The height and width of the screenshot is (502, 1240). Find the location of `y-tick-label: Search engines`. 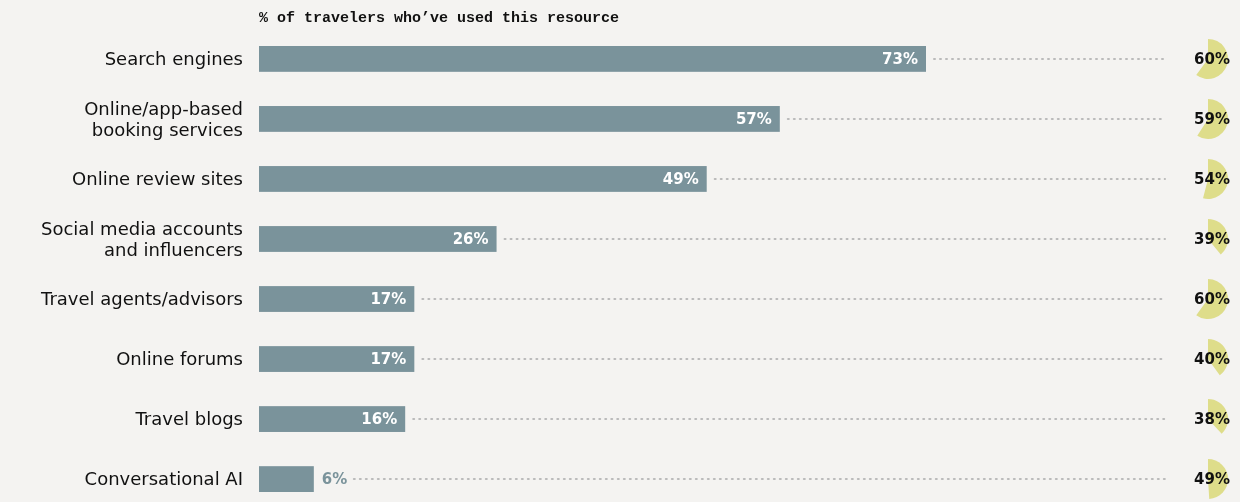

y-tick-label: Search engines is located at coordinates (173, 59).